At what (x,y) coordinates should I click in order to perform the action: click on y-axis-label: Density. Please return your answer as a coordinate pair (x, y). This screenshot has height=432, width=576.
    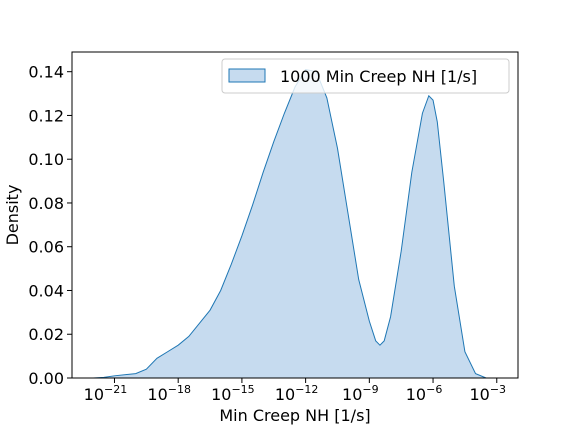
    Looking at the image, I should click on (12, 215).